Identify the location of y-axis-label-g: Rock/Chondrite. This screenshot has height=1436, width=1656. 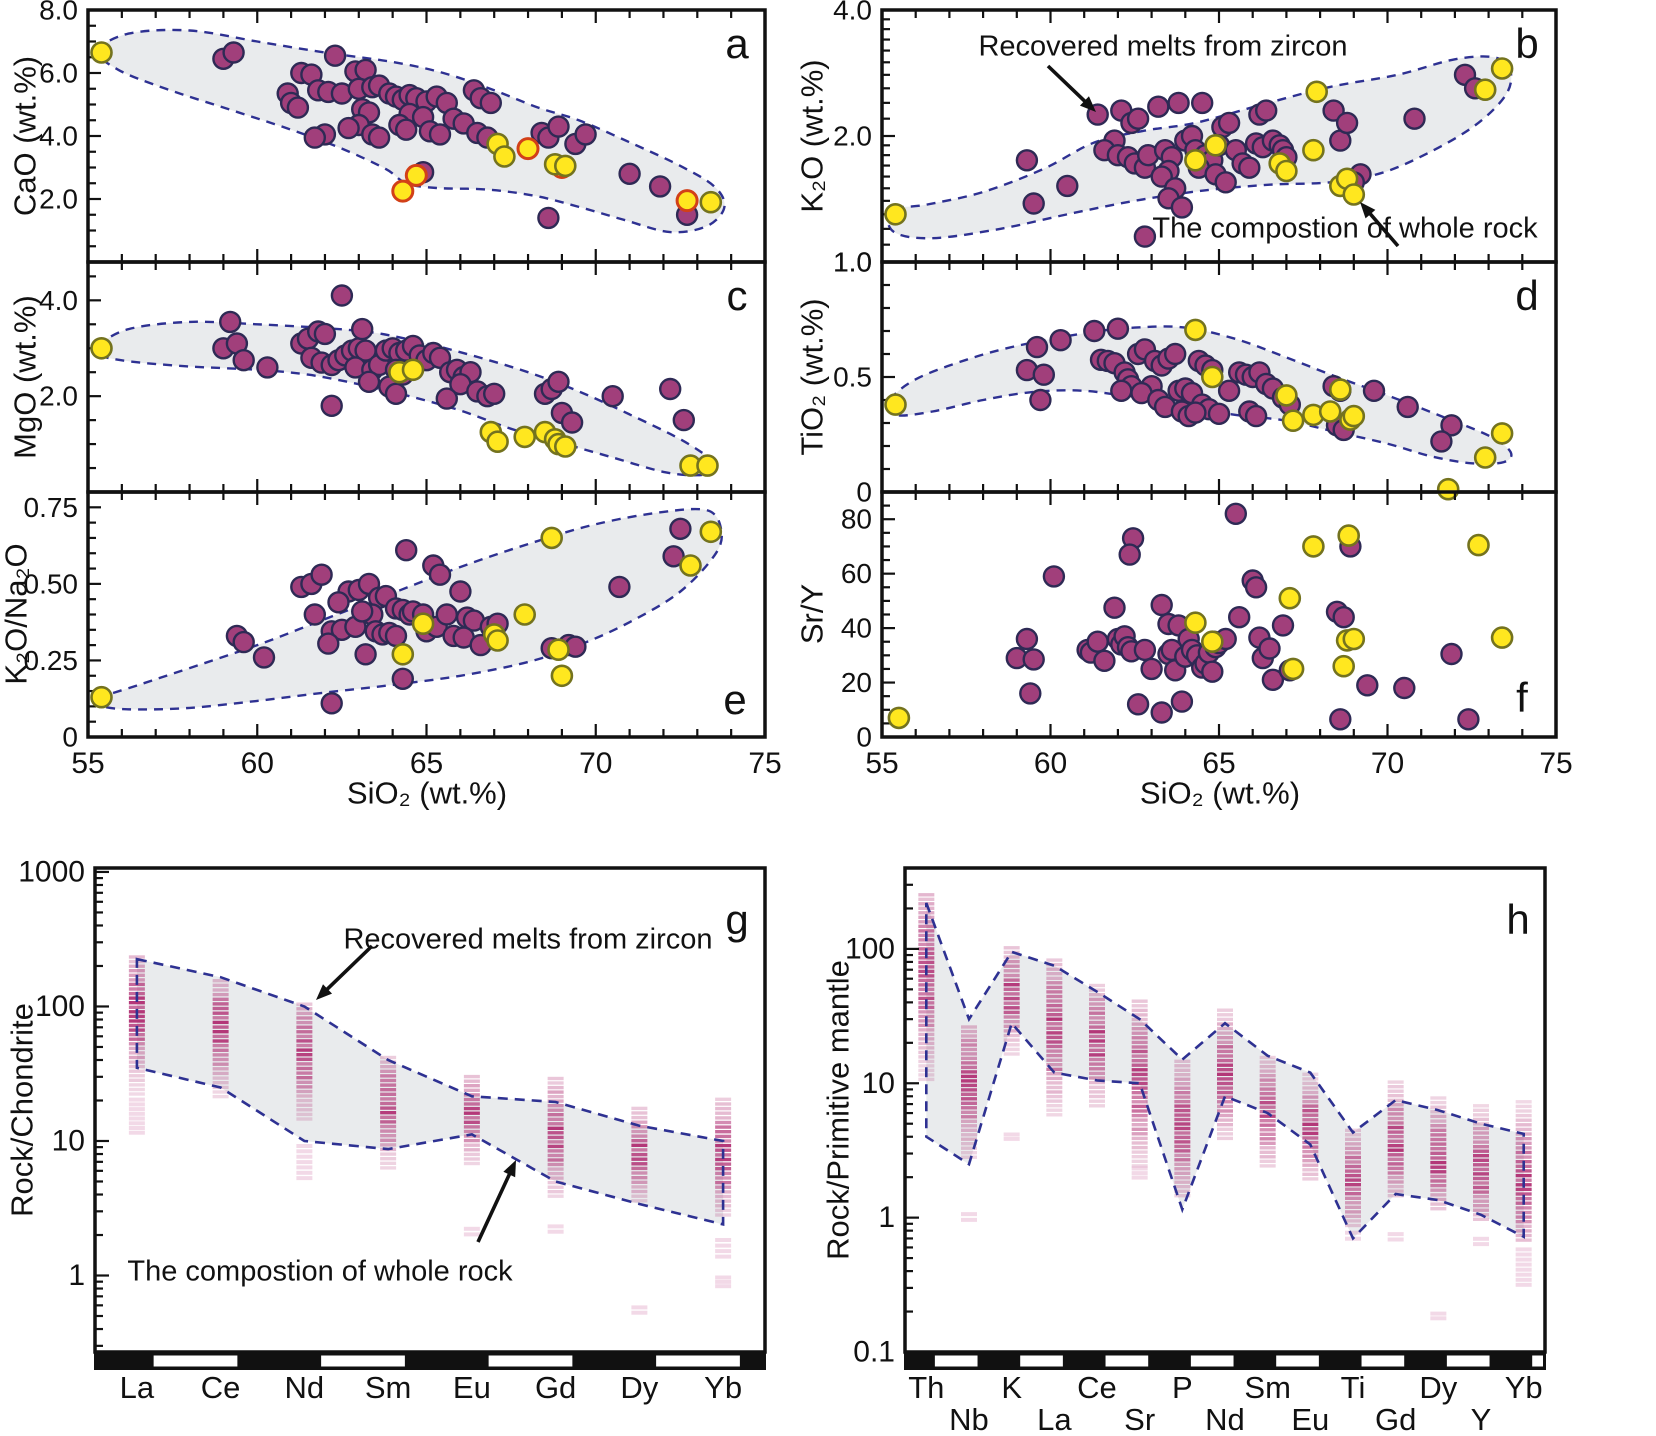
(22, 1110).